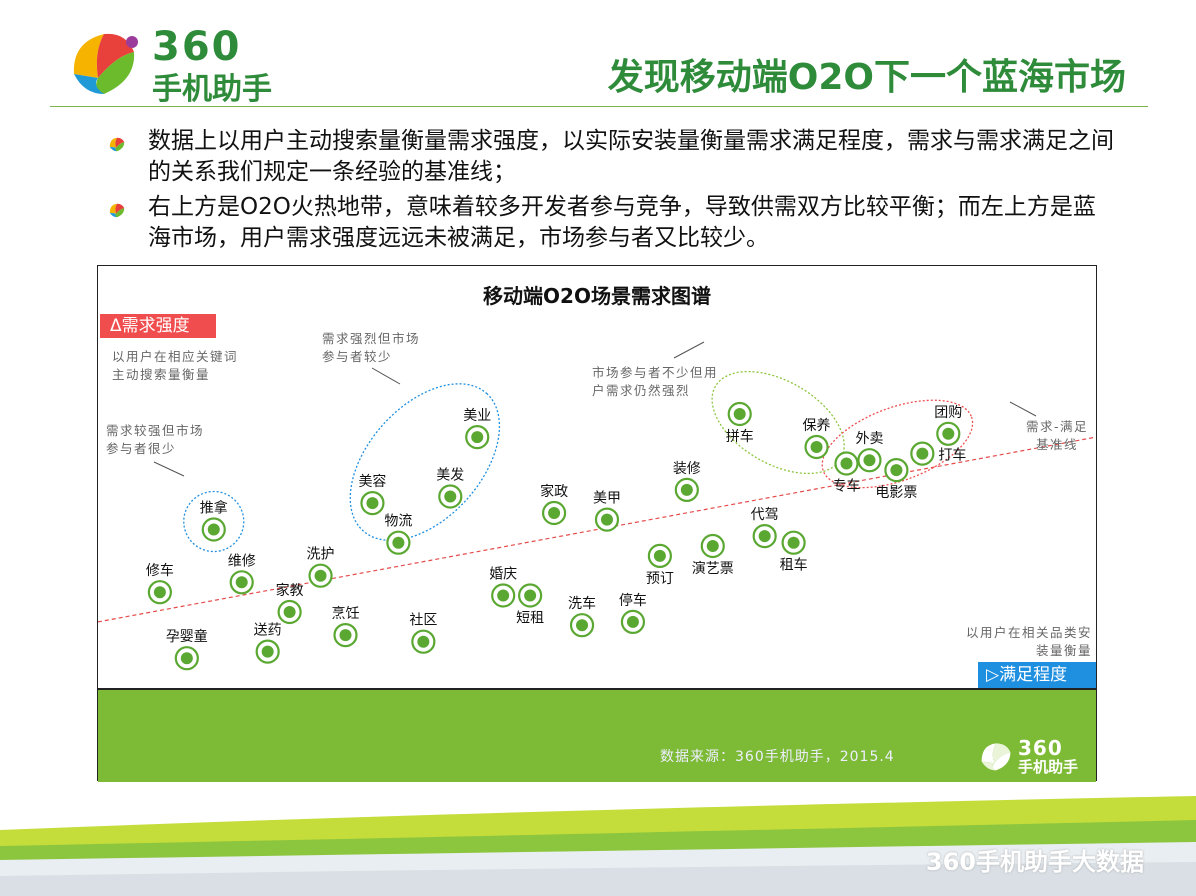 The image size is (1196, 896). What do you see at coordinates (290, 590) in the screenshot?
I see `point-label: 家教` at bounding box center [290, 590].